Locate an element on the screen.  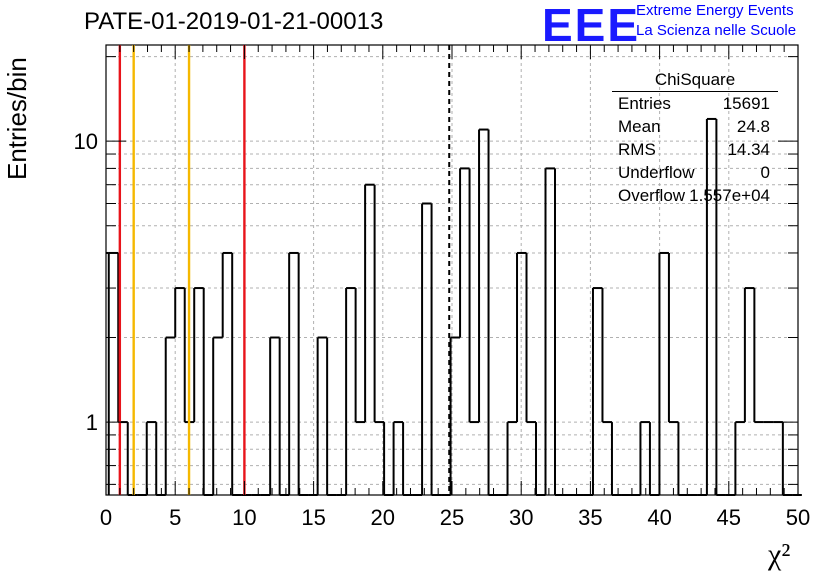
stats-row-entries: Entries 15691 is located at coordinates (695, 105).